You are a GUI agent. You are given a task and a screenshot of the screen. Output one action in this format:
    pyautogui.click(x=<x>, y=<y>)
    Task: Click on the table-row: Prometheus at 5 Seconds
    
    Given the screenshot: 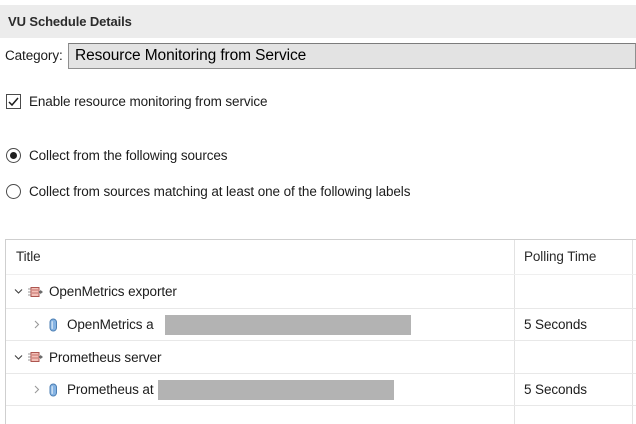 What is the action you would take?
    pyautogui.click(x=321, y=390)
    